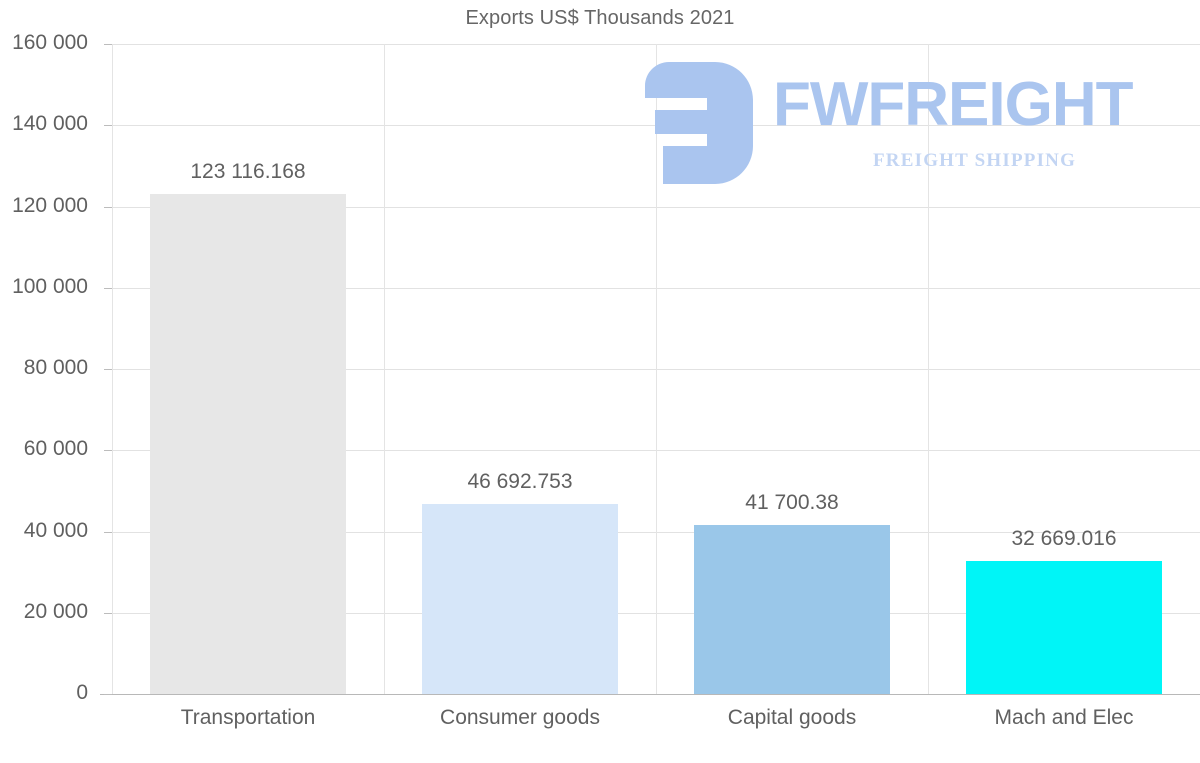 The image size is (1200, 763). I want to click on bar-value-label: 32 669.016, so click(1064, 539).